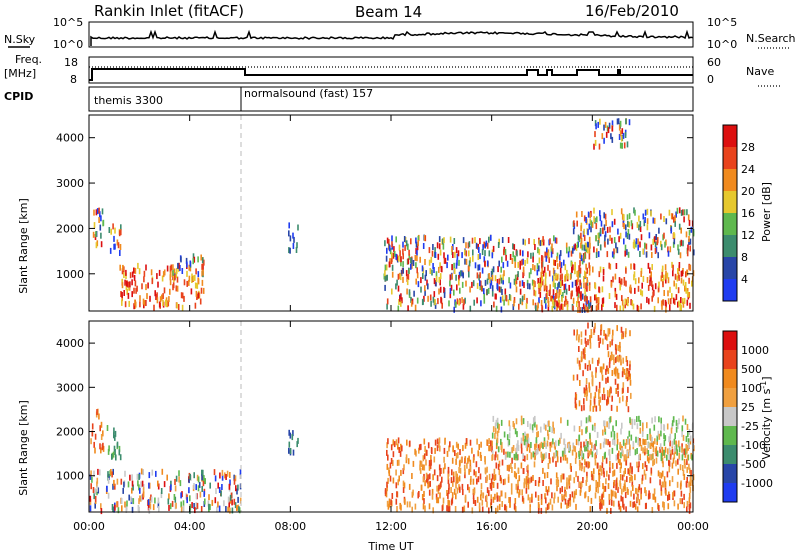  What do you see at coordinates (748, 147) in the screenshot?
I see `colorbar-tick-label: 28` at bounding box center [748, 147].